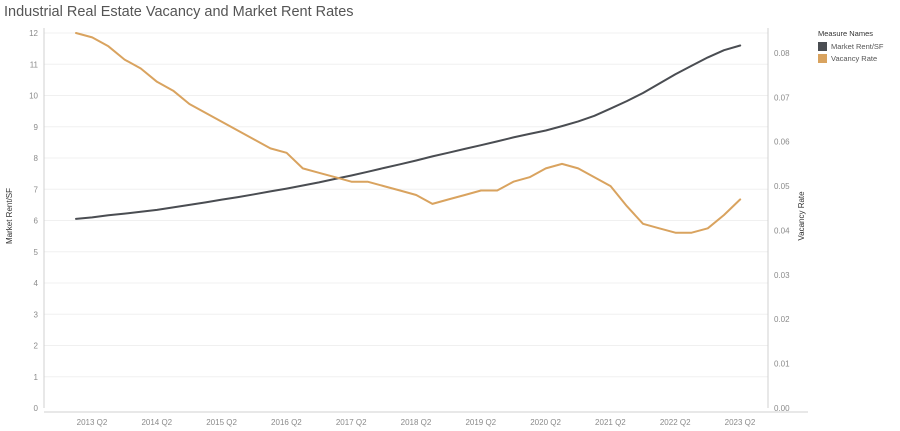 Image resolution: width=900 pixels, height=431 pixels. Describe the element at coordinates (33, 96) in the screenshot. I see `y-left-tick-label: 10` at that location.